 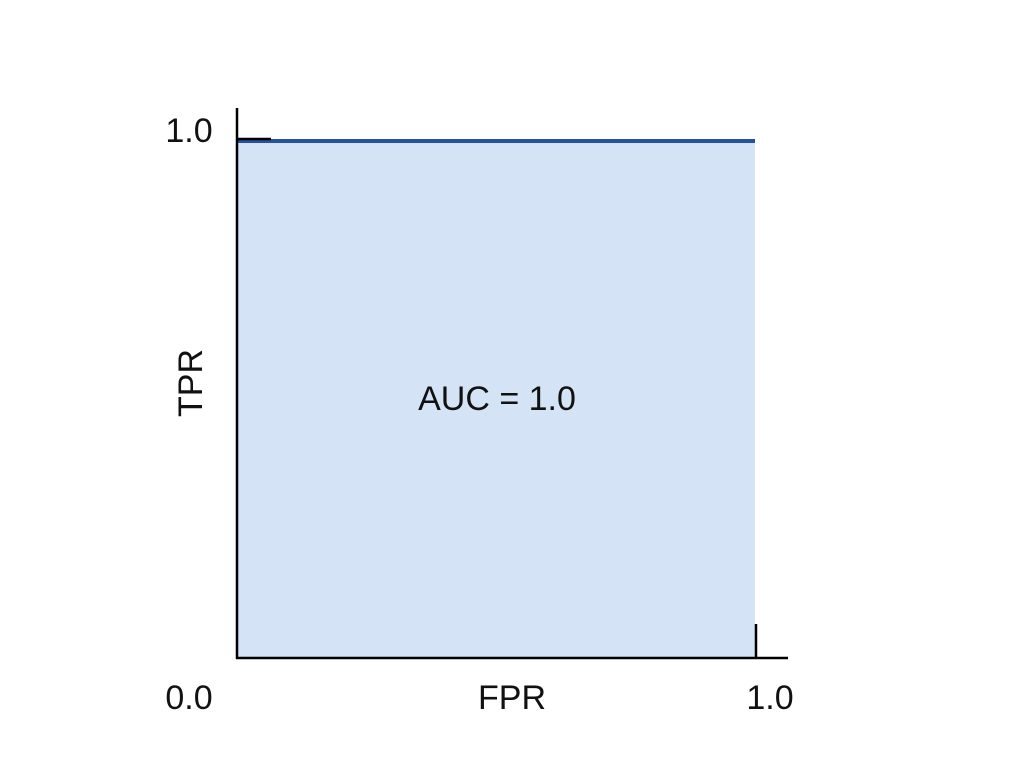 I want to click on auc-annotation: AUC = 1.0, so click(x=497, y=399).